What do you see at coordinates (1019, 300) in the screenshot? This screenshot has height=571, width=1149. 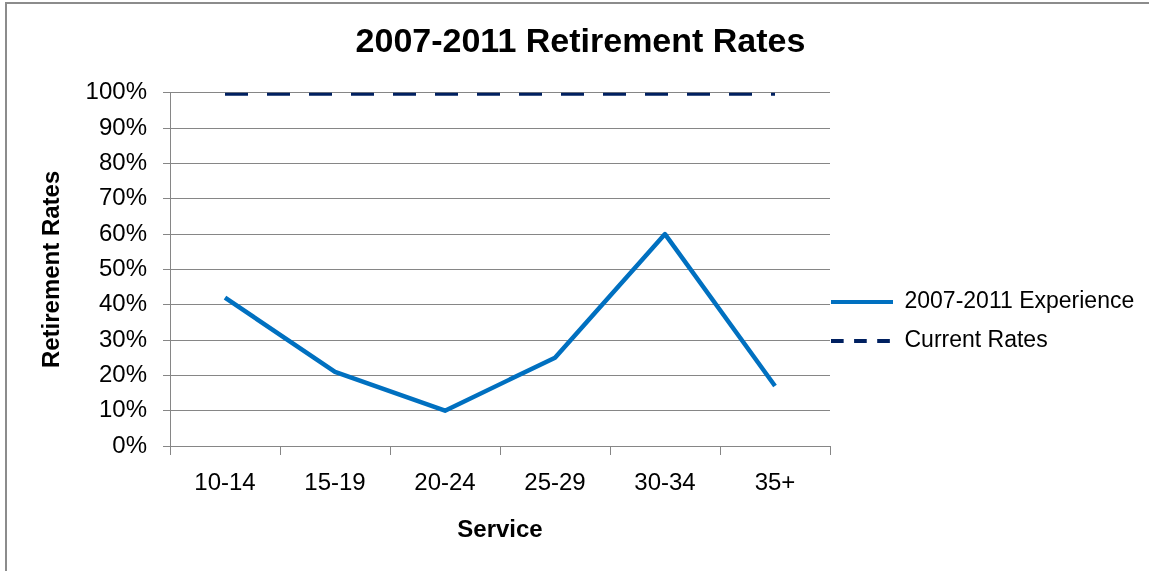 I see `legend-label: 2007-2011 Experience` at bounding box center [1019, 300].